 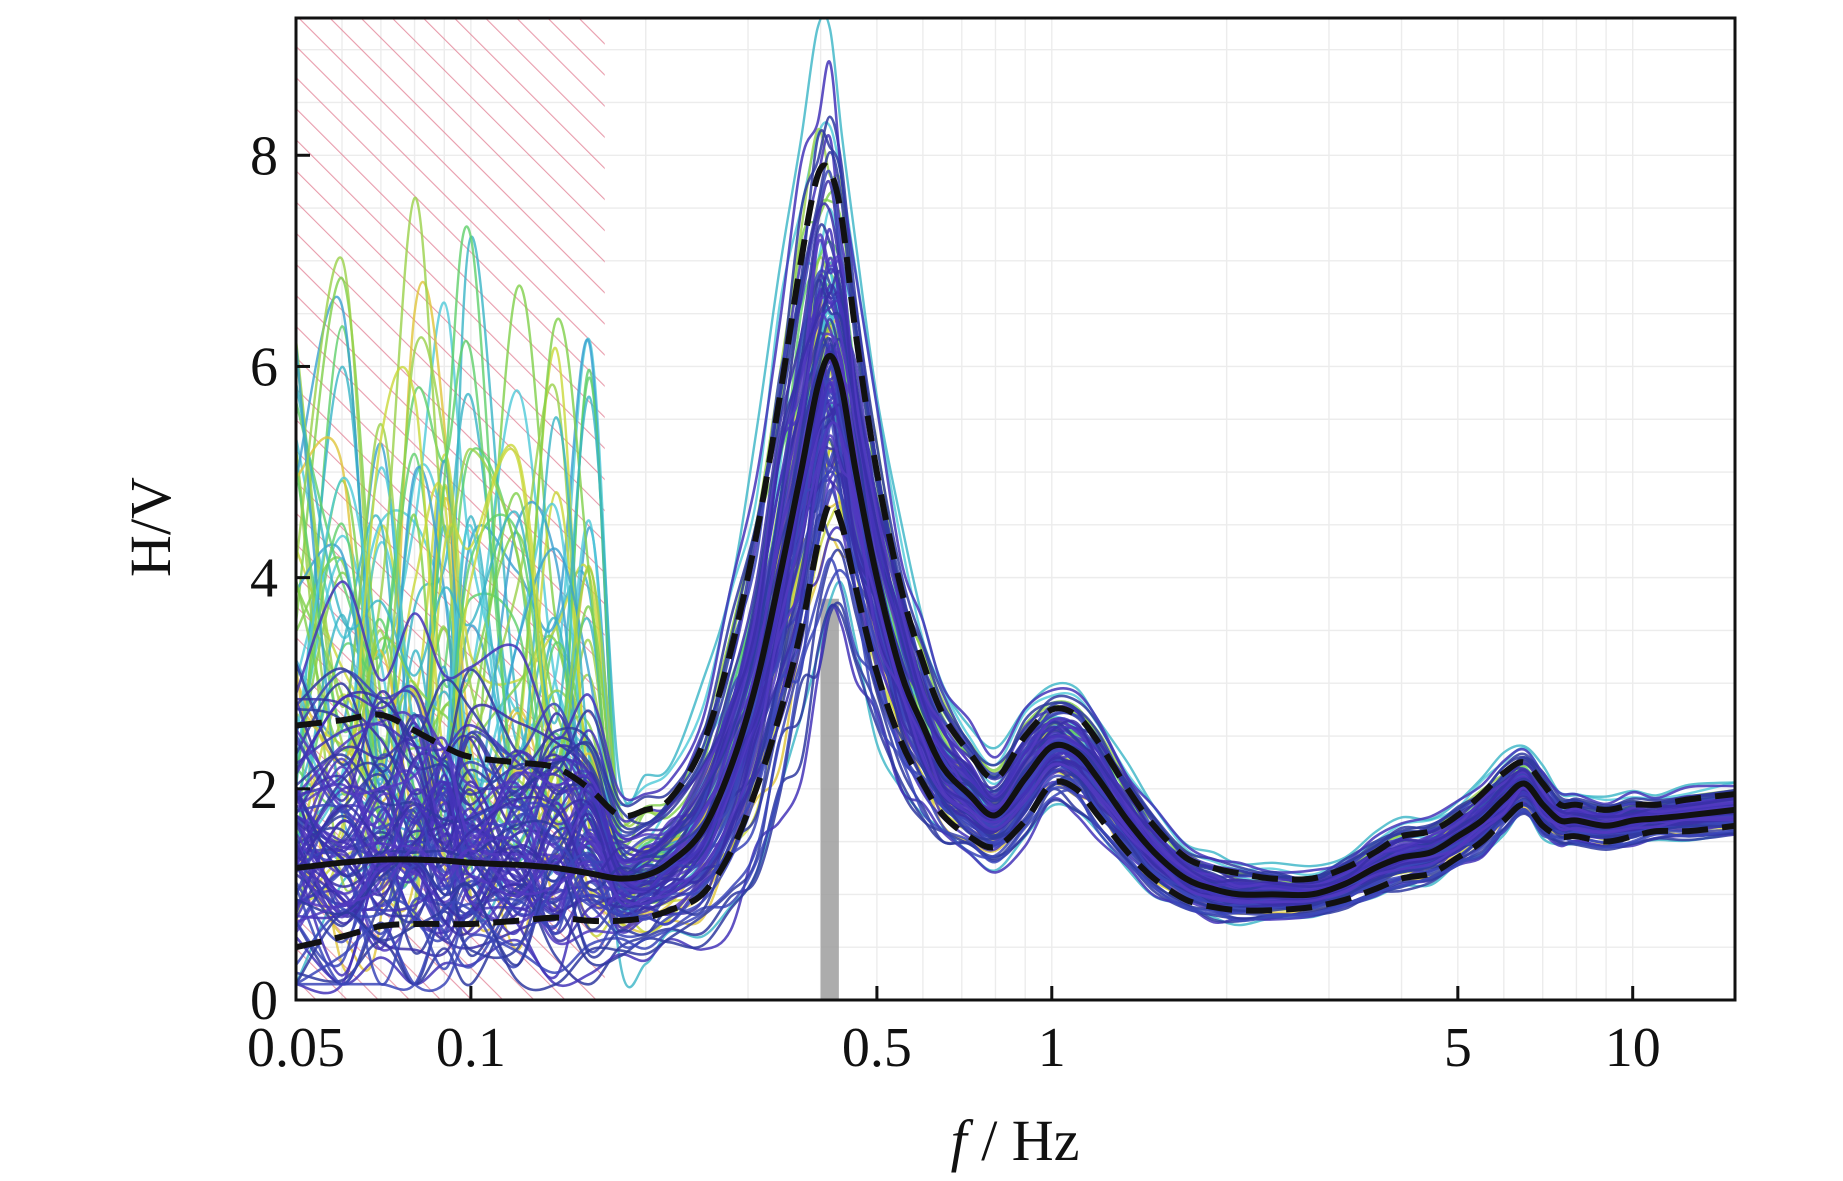 I want to click on x-tick-label: 0.1, so click(x=471, y=1048).